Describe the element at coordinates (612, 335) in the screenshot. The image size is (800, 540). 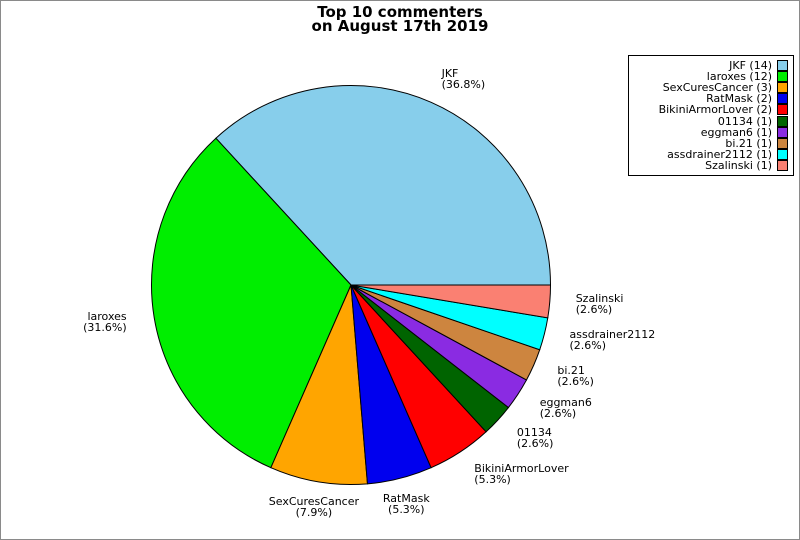
I see `slice-label-name: assdrainer2112` at that location.